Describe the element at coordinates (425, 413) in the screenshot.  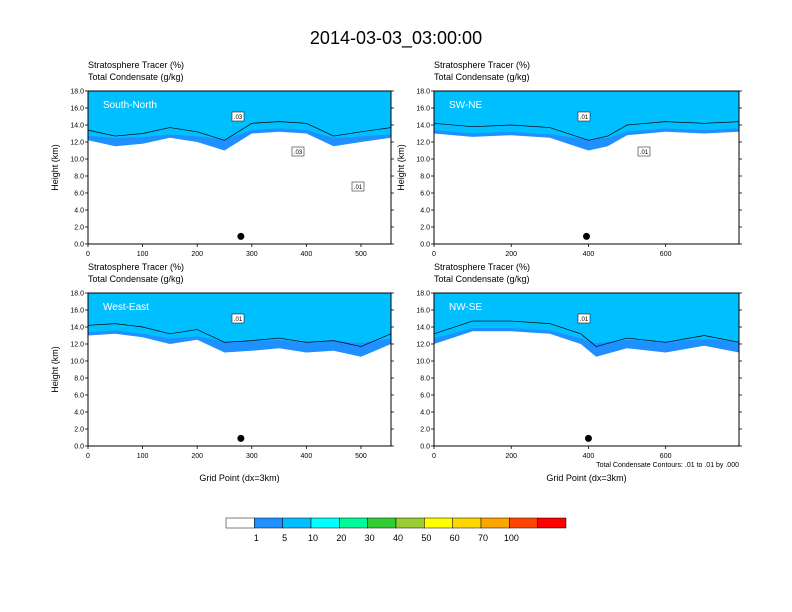
I see `panel-4-ytick-label: 4.0` at that location.